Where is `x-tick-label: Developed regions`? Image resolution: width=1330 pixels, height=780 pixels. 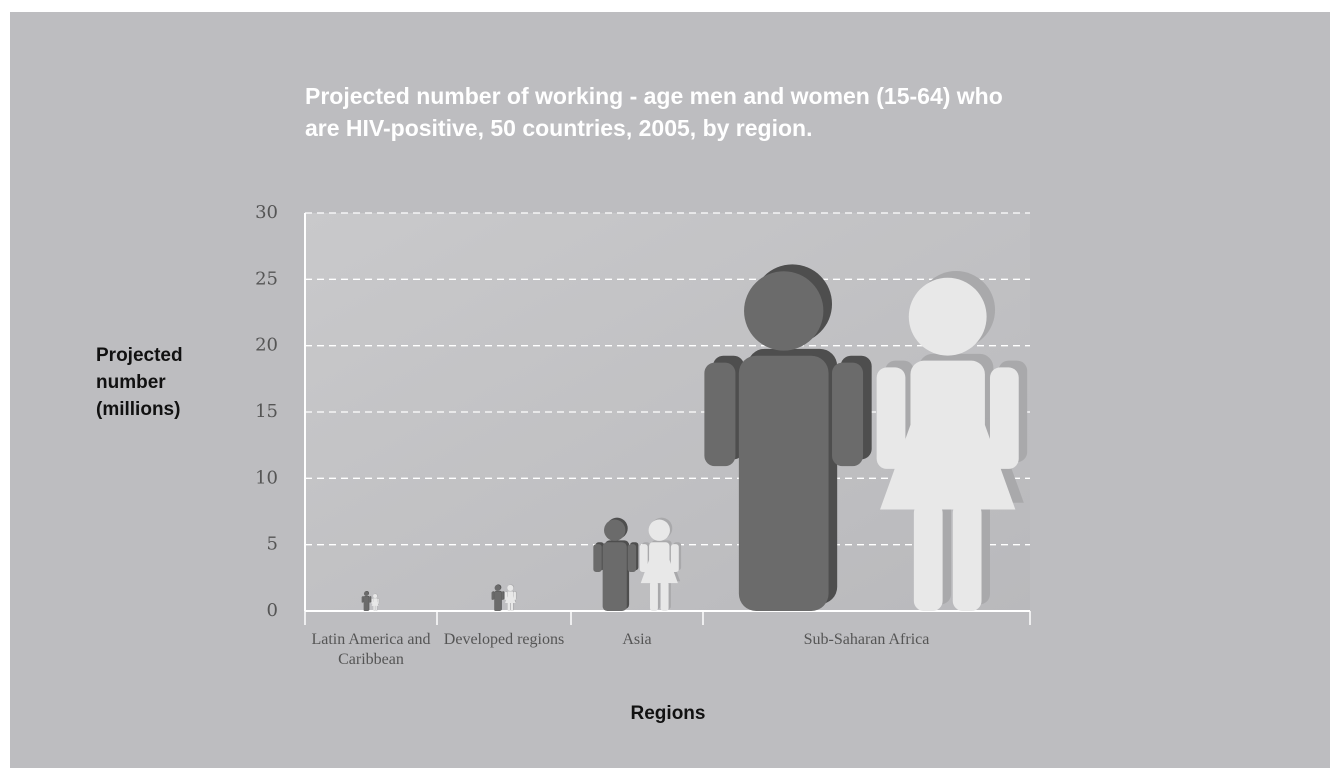 x-tick-label: Developed regions is located at coordinates (504, 639).